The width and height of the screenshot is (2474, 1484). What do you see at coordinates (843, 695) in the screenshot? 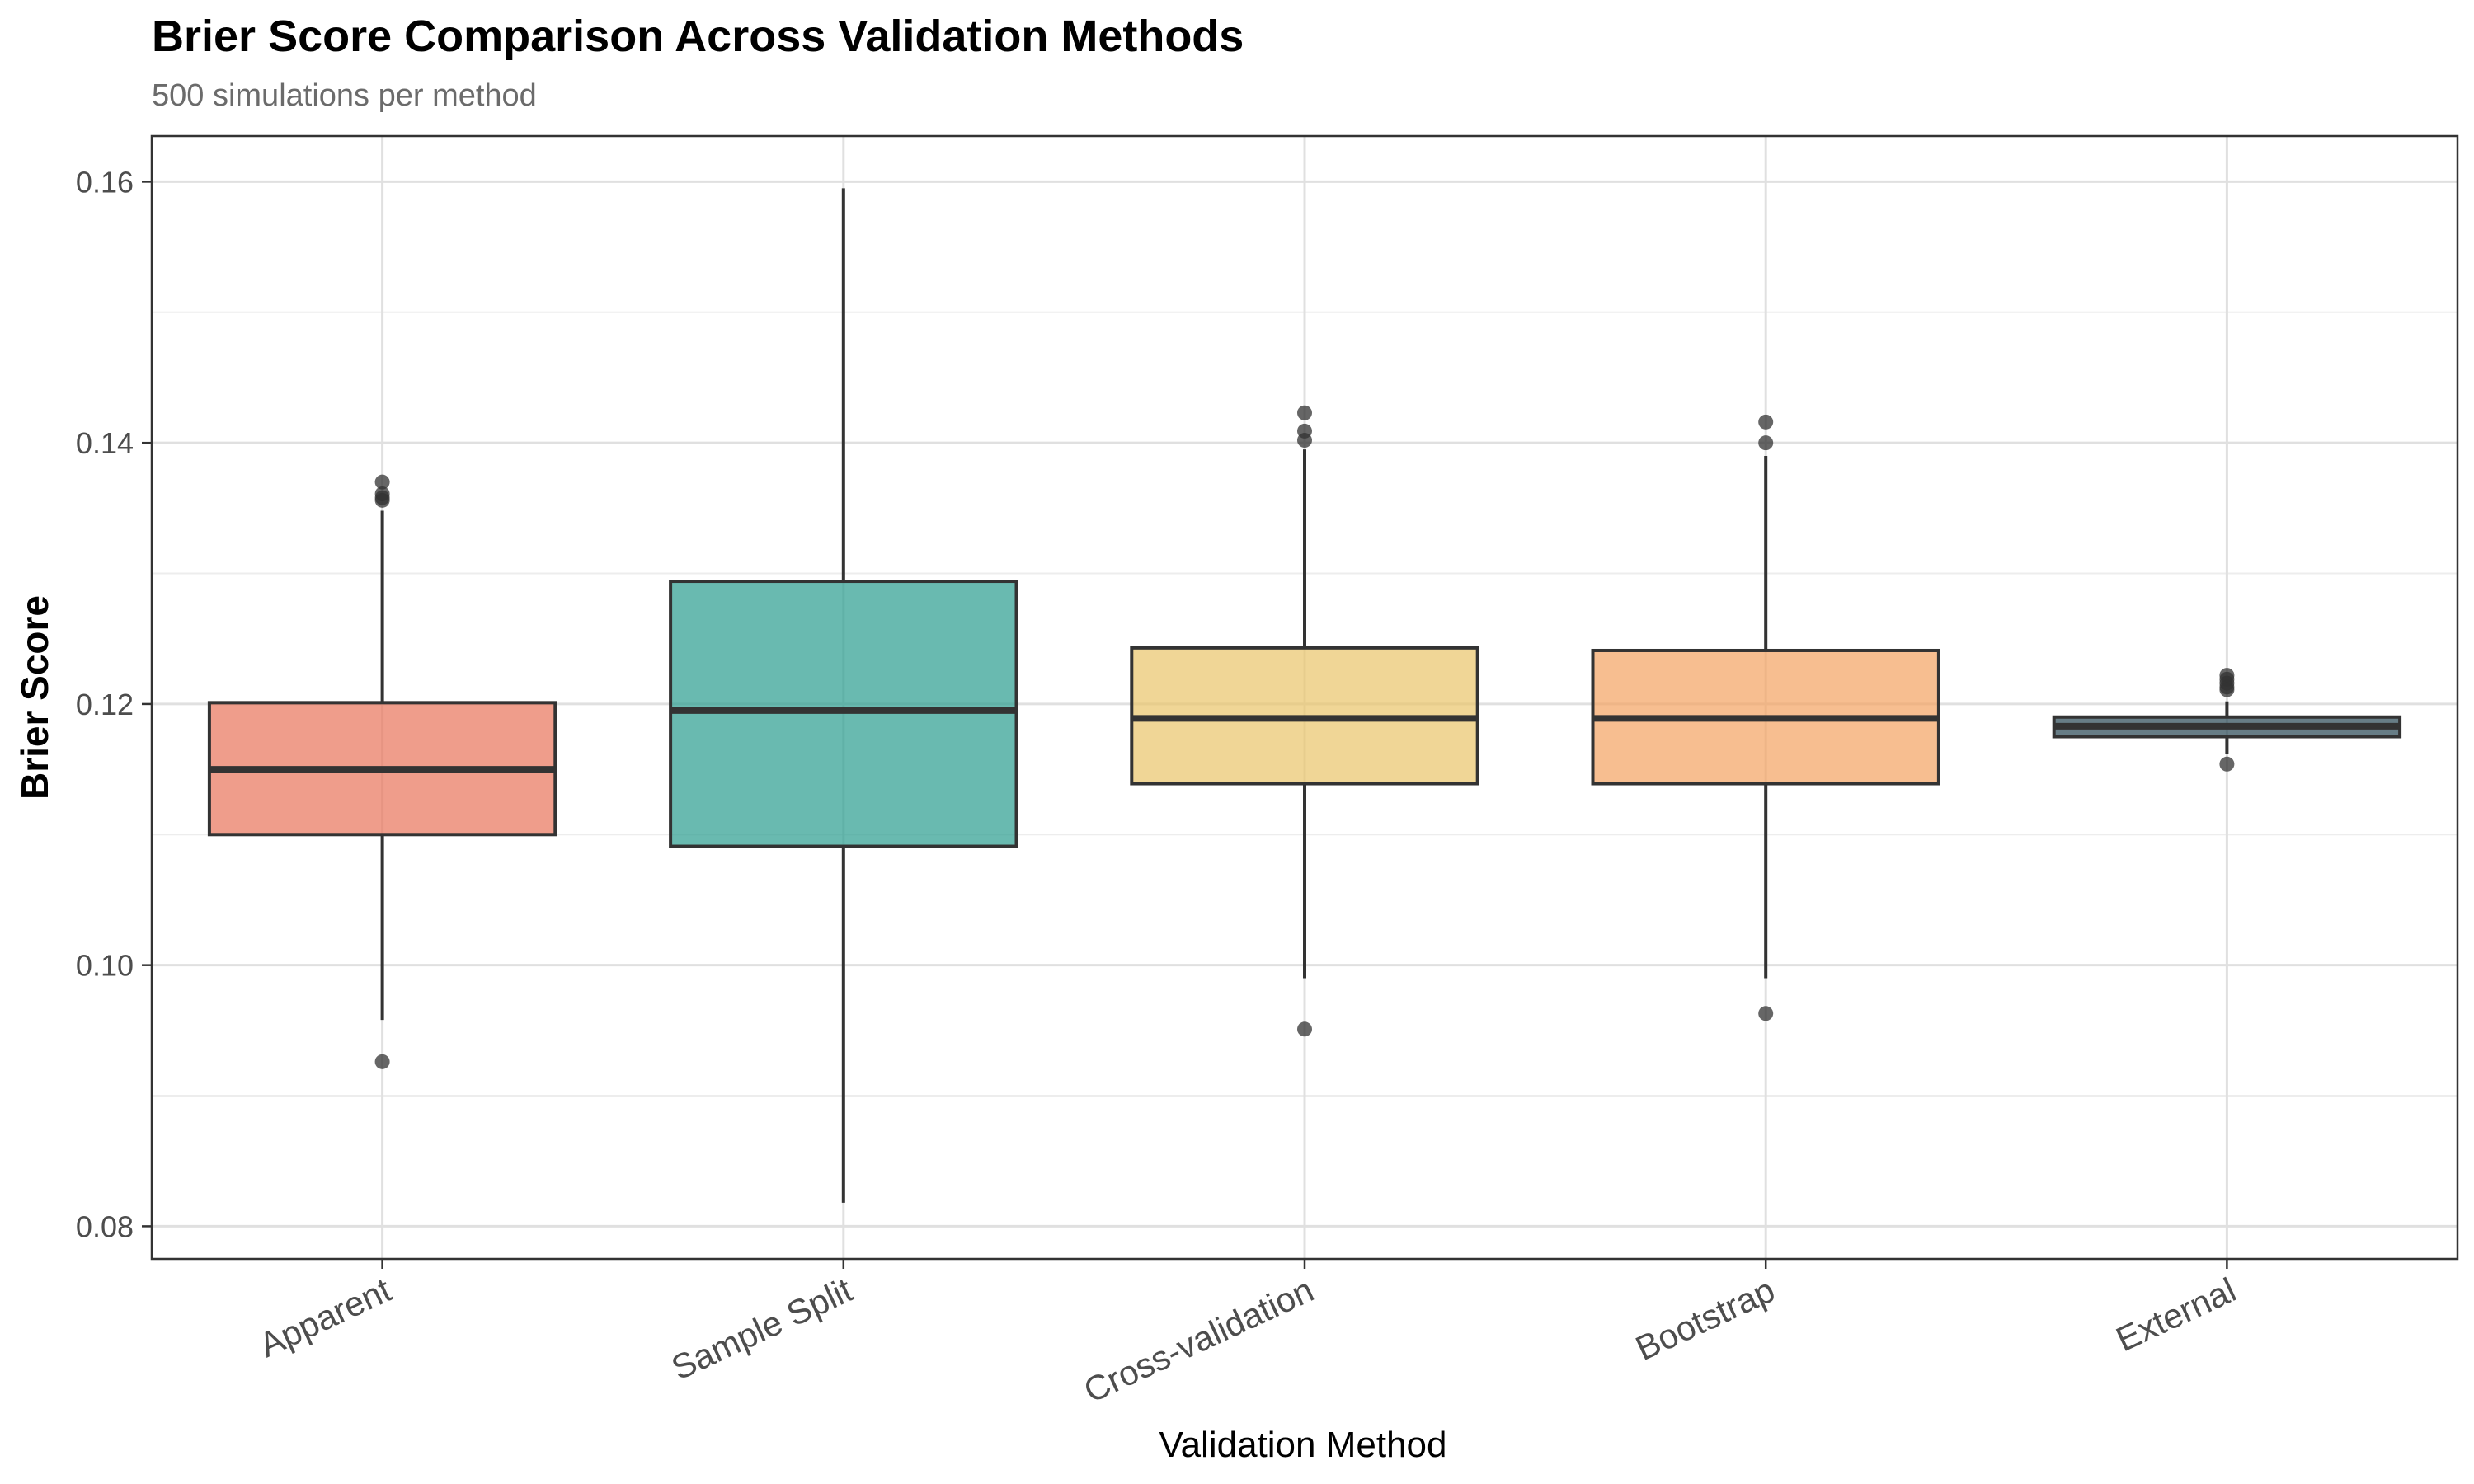
I see `box-group-sample-split` at bounding box center [843, 695].